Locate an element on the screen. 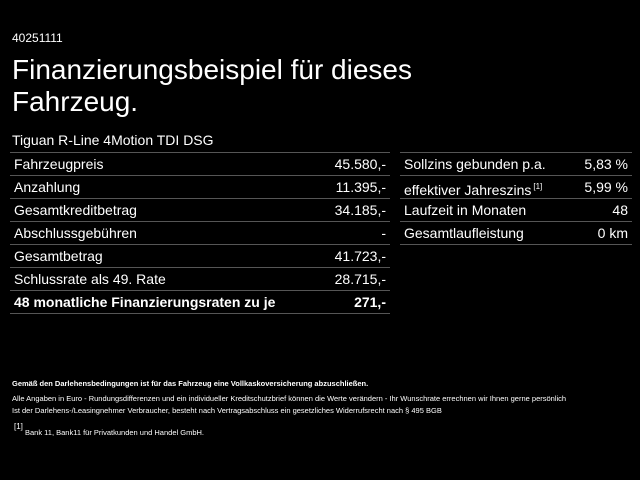 This screenshot has height=480, width=640. row-value: 0 km is located at coordinates (612, 233).